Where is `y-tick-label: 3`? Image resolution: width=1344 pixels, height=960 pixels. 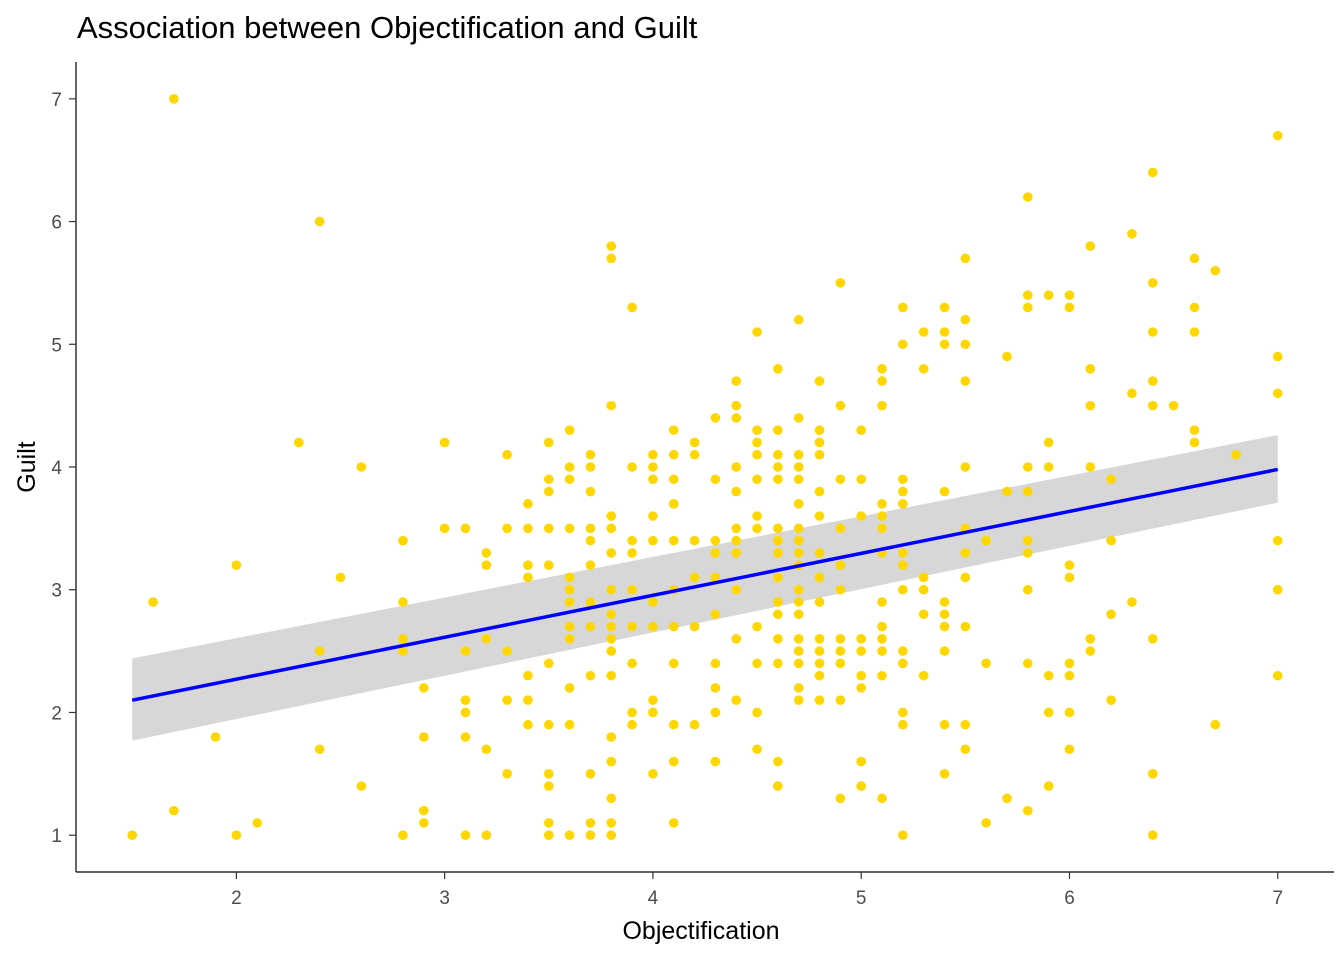 y-tick-label: 3 is located at coordinates (56, 591).